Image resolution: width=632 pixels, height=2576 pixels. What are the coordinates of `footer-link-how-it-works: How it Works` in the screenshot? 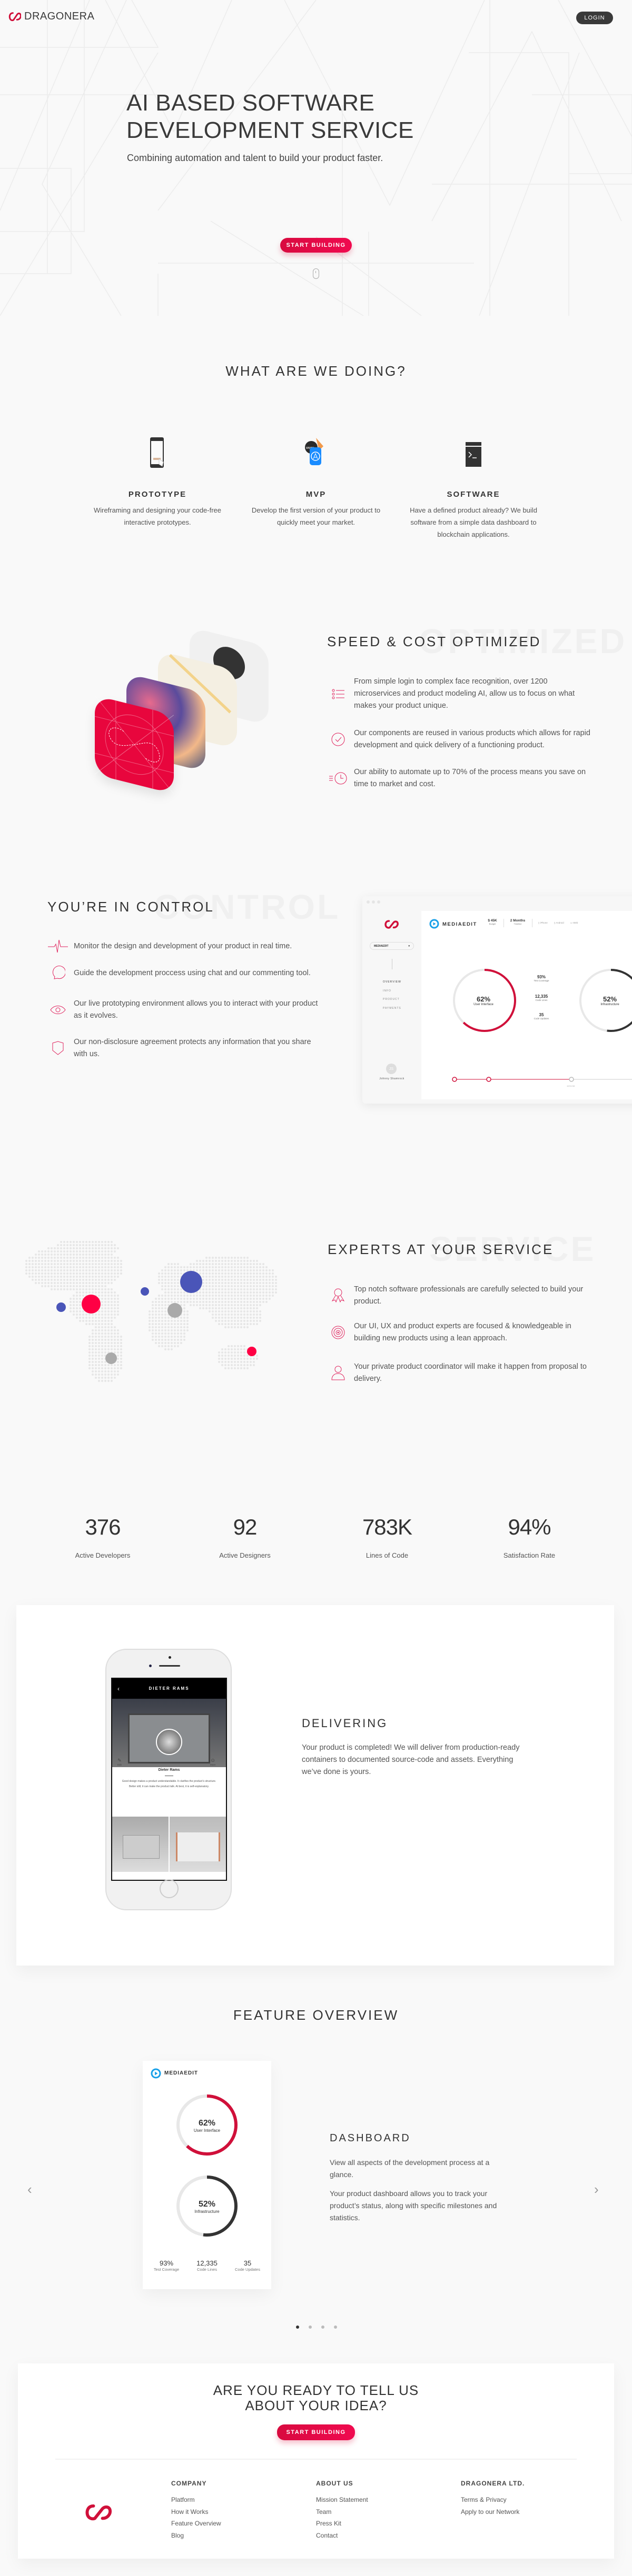 It's located at (190, 2511).